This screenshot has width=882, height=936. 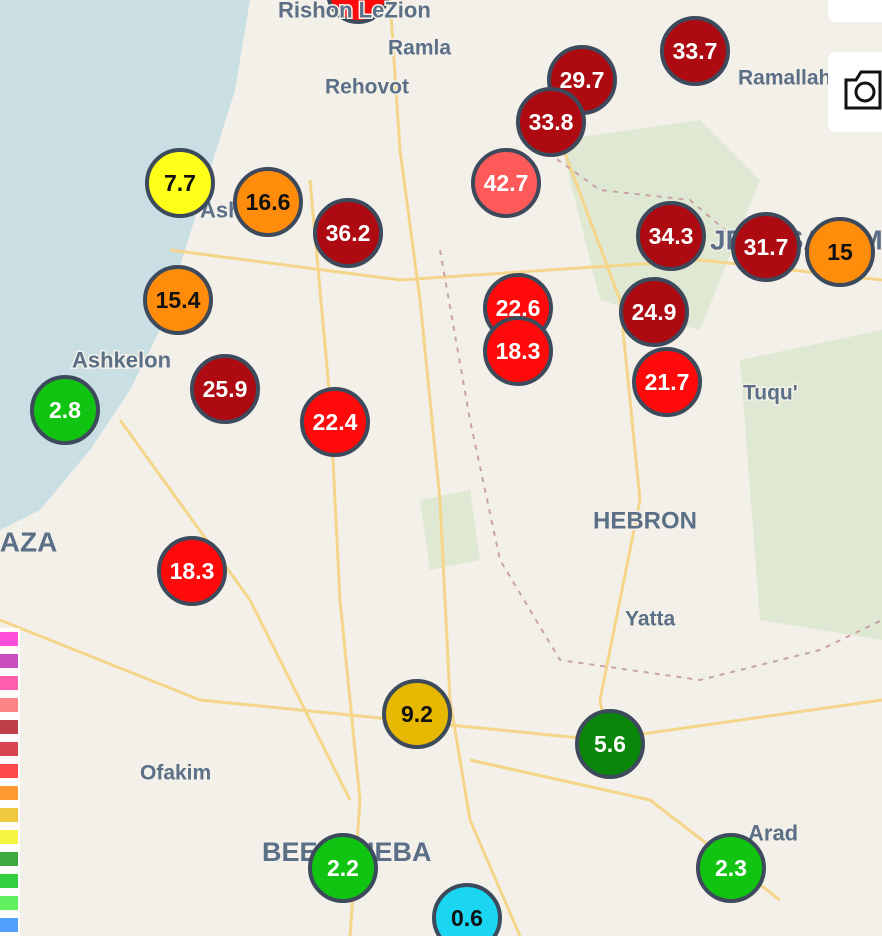 I want to click on marker-value: 0.6, so click(x=467, y=918).